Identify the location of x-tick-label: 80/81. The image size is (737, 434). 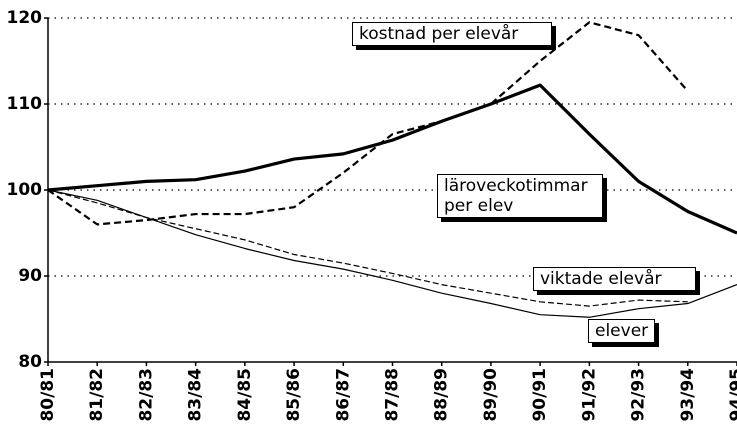
(48, 395).